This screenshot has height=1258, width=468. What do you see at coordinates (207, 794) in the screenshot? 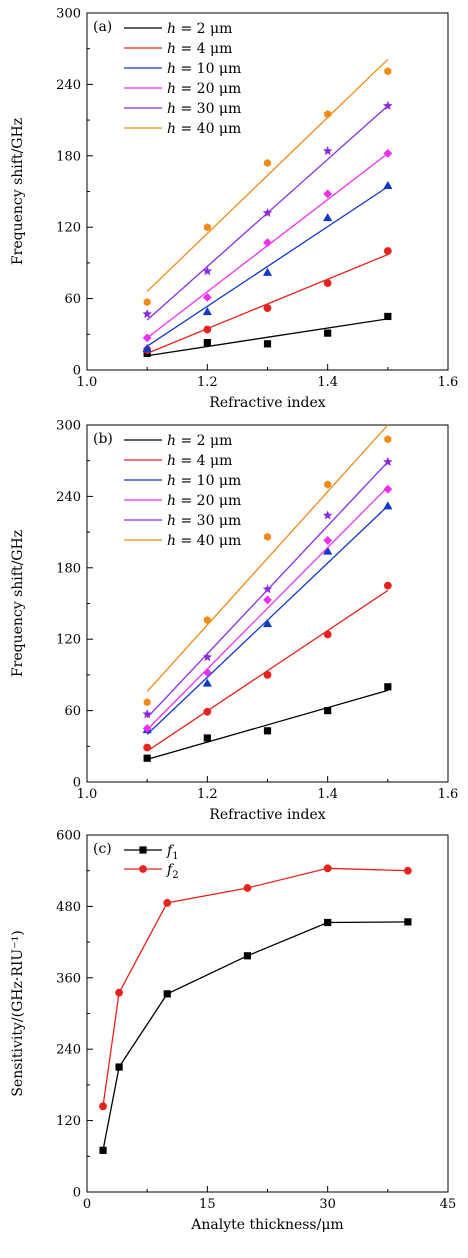
I see `x-tick-label: 1.2` at bounding box center [207, 794].